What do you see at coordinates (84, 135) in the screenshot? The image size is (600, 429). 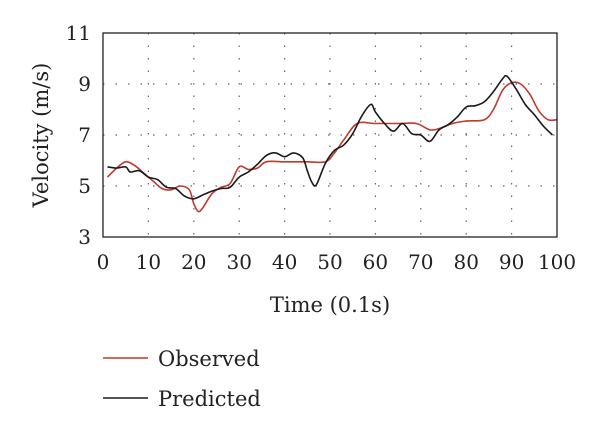 I see `y-tick-label-7: 7` at bounding box center [84, 135].